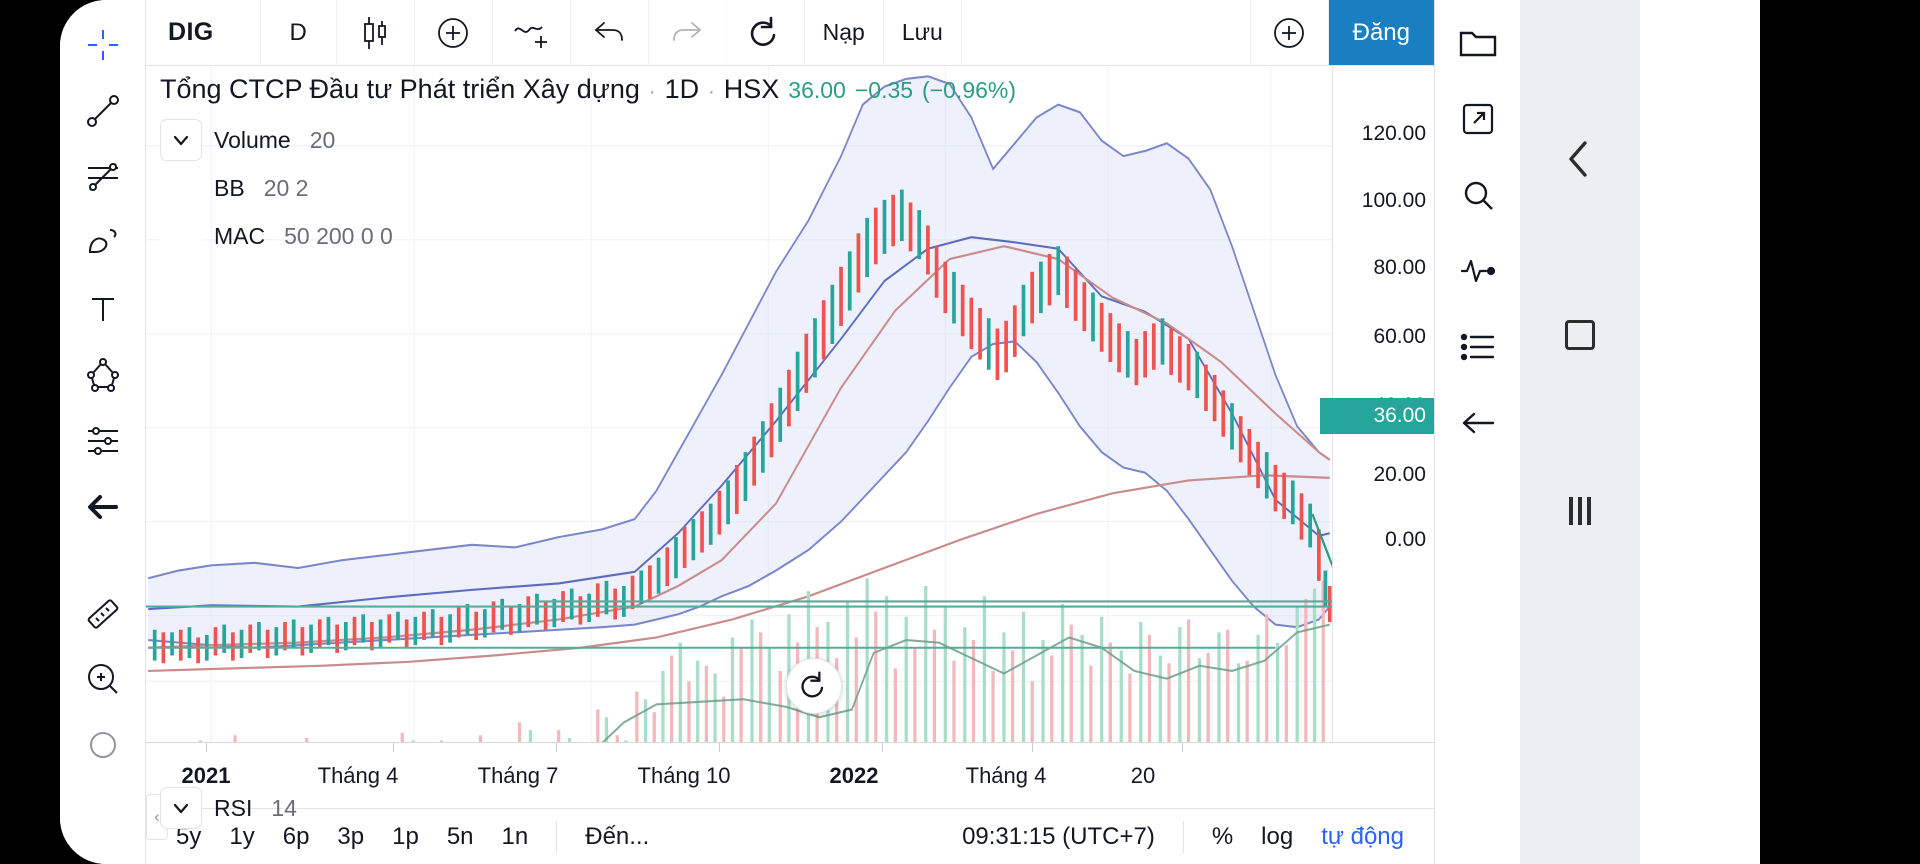 This screenshot has height=864, width=1920. I want to click on zoom-in-icon, so click(103, 679).